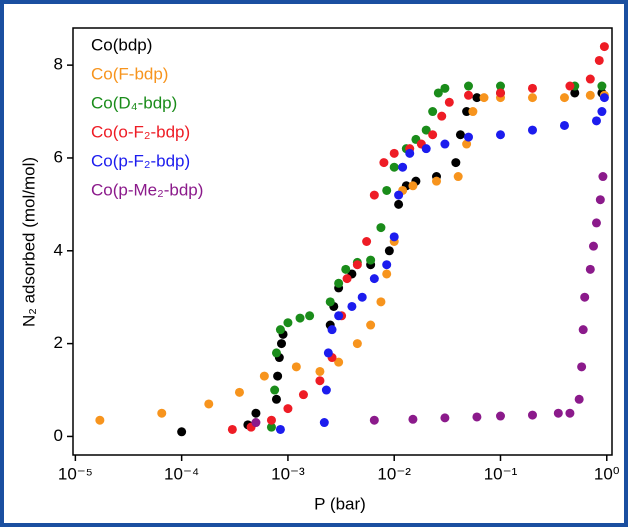 The height and width of the screenshot is (527, 628). What do you see at coordinates (28, 242) in the screenshot?
I see `y-axis-label: N₂ adsorbed (mol/mol)` at bounding box center [28, 242].